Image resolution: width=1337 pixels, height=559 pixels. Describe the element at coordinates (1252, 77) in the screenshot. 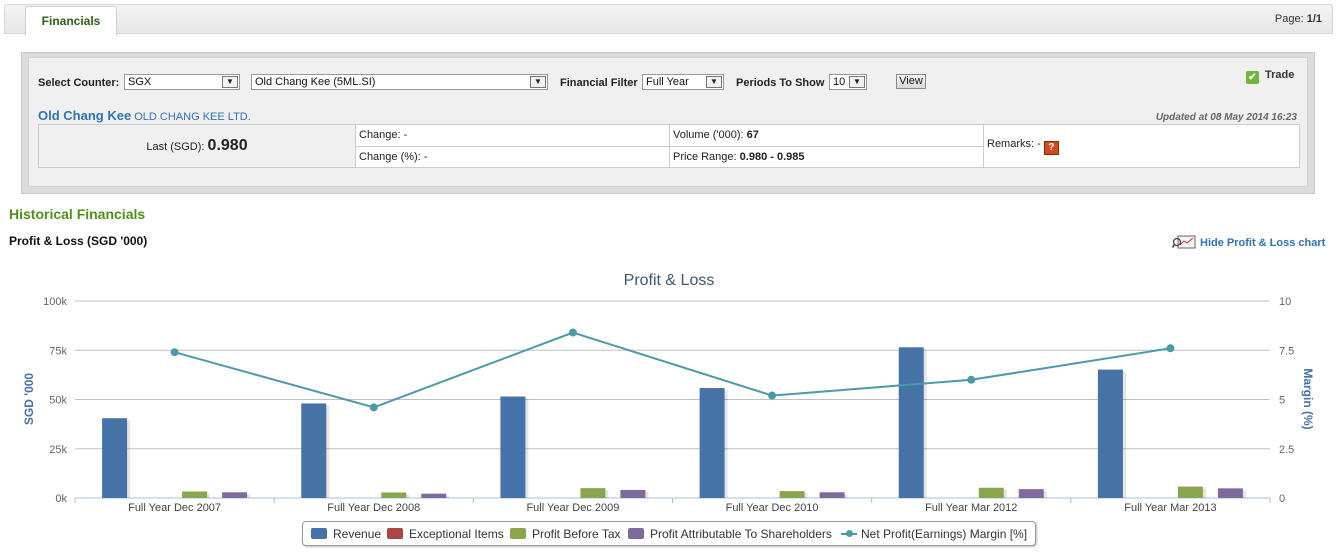

I see `checkmark-icon: ✔` at that location.